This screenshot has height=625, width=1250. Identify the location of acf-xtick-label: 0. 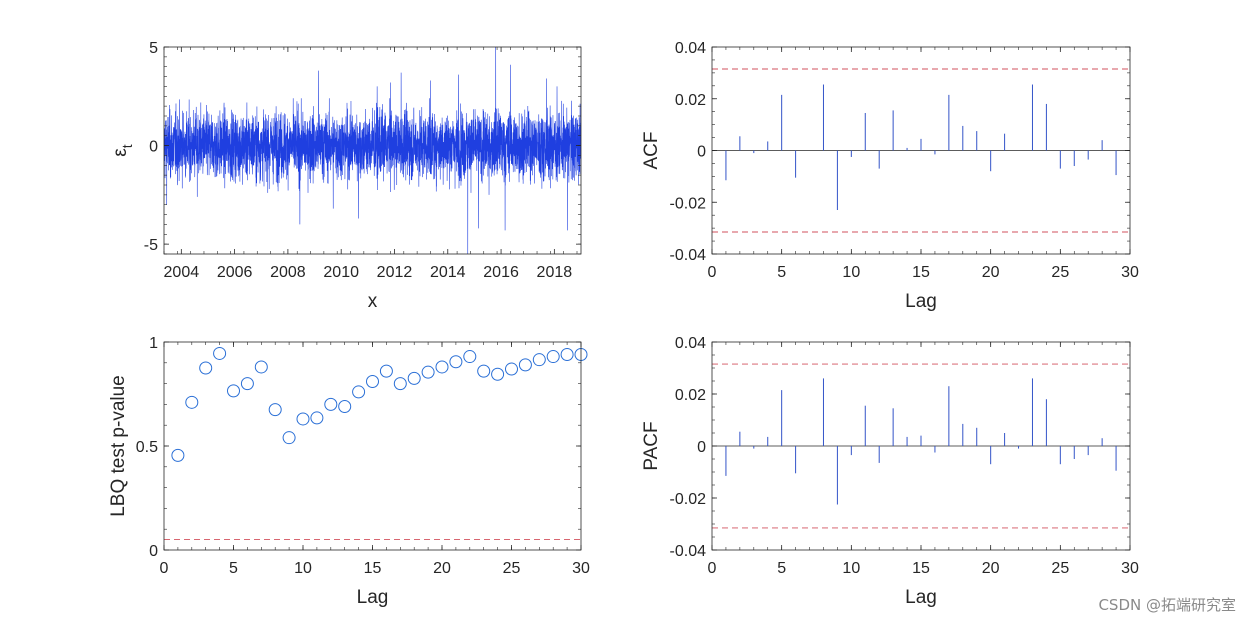
(712, 272).